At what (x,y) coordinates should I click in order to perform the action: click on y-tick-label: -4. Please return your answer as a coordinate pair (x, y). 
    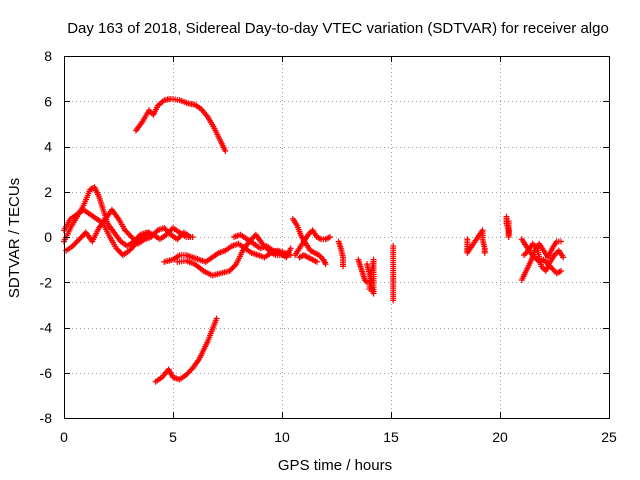
    Looking at the image, I should click on (46, 328).